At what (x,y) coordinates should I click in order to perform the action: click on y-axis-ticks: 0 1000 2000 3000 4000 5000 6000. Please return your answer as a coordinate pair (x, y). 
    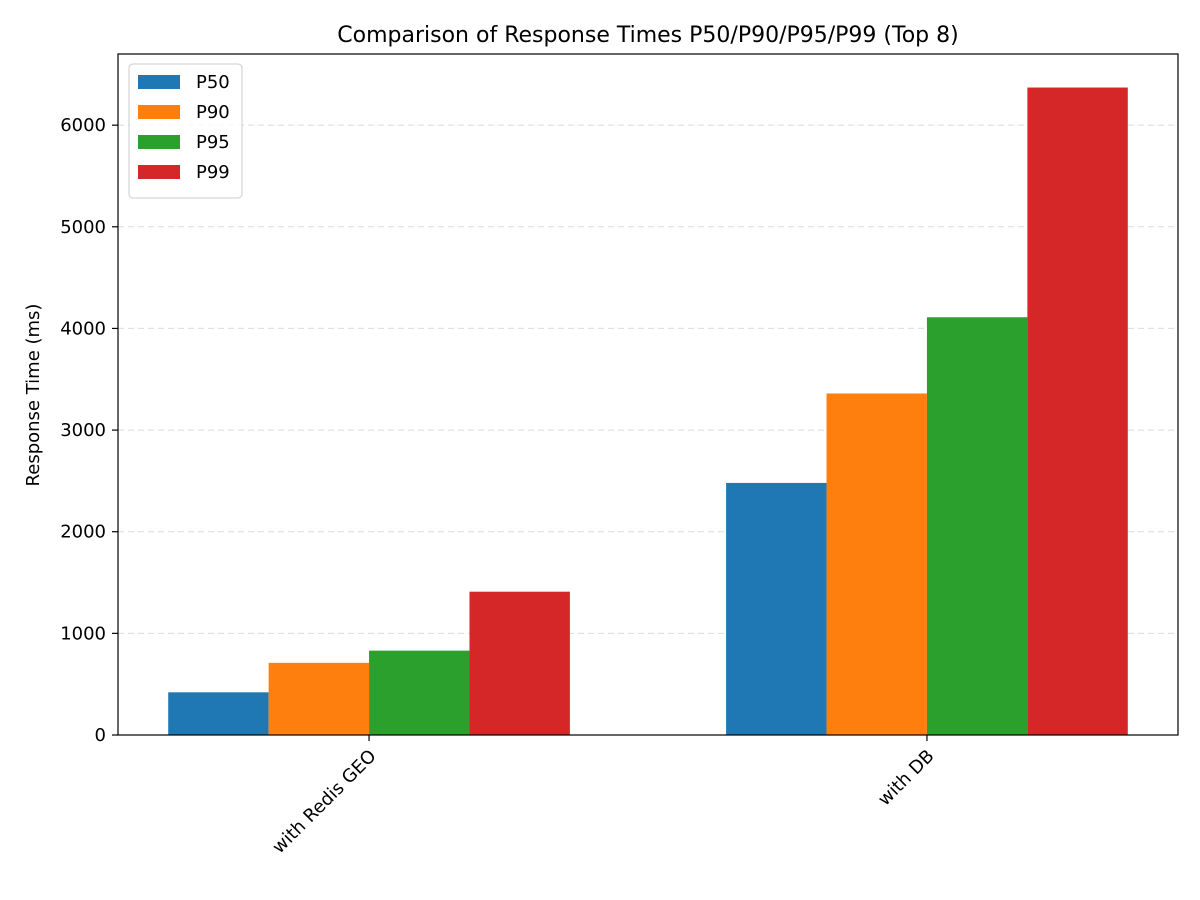
    Looking at the image, I should click on (89, 430).